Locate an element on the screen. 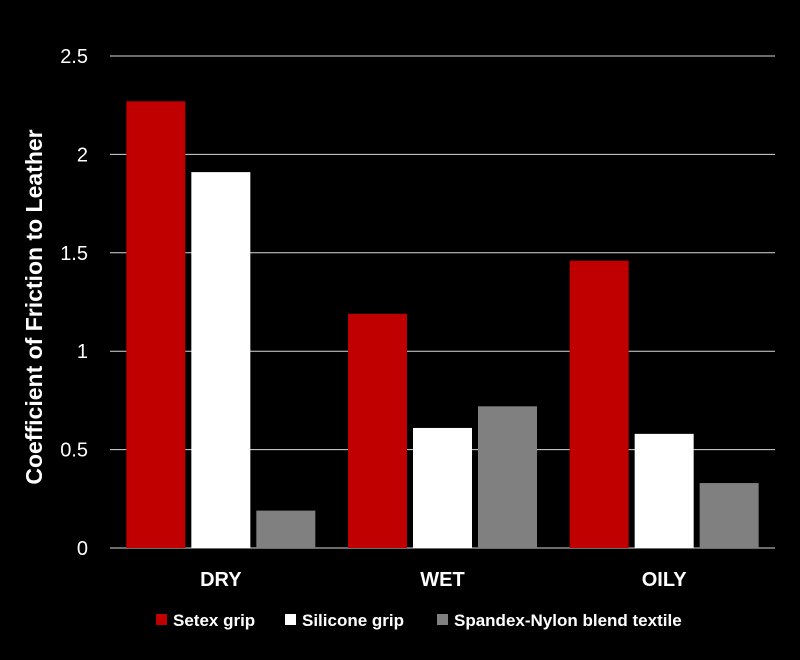  bar-spandex-nylon-blend-textile-wet is located at coordinates (507, 477).